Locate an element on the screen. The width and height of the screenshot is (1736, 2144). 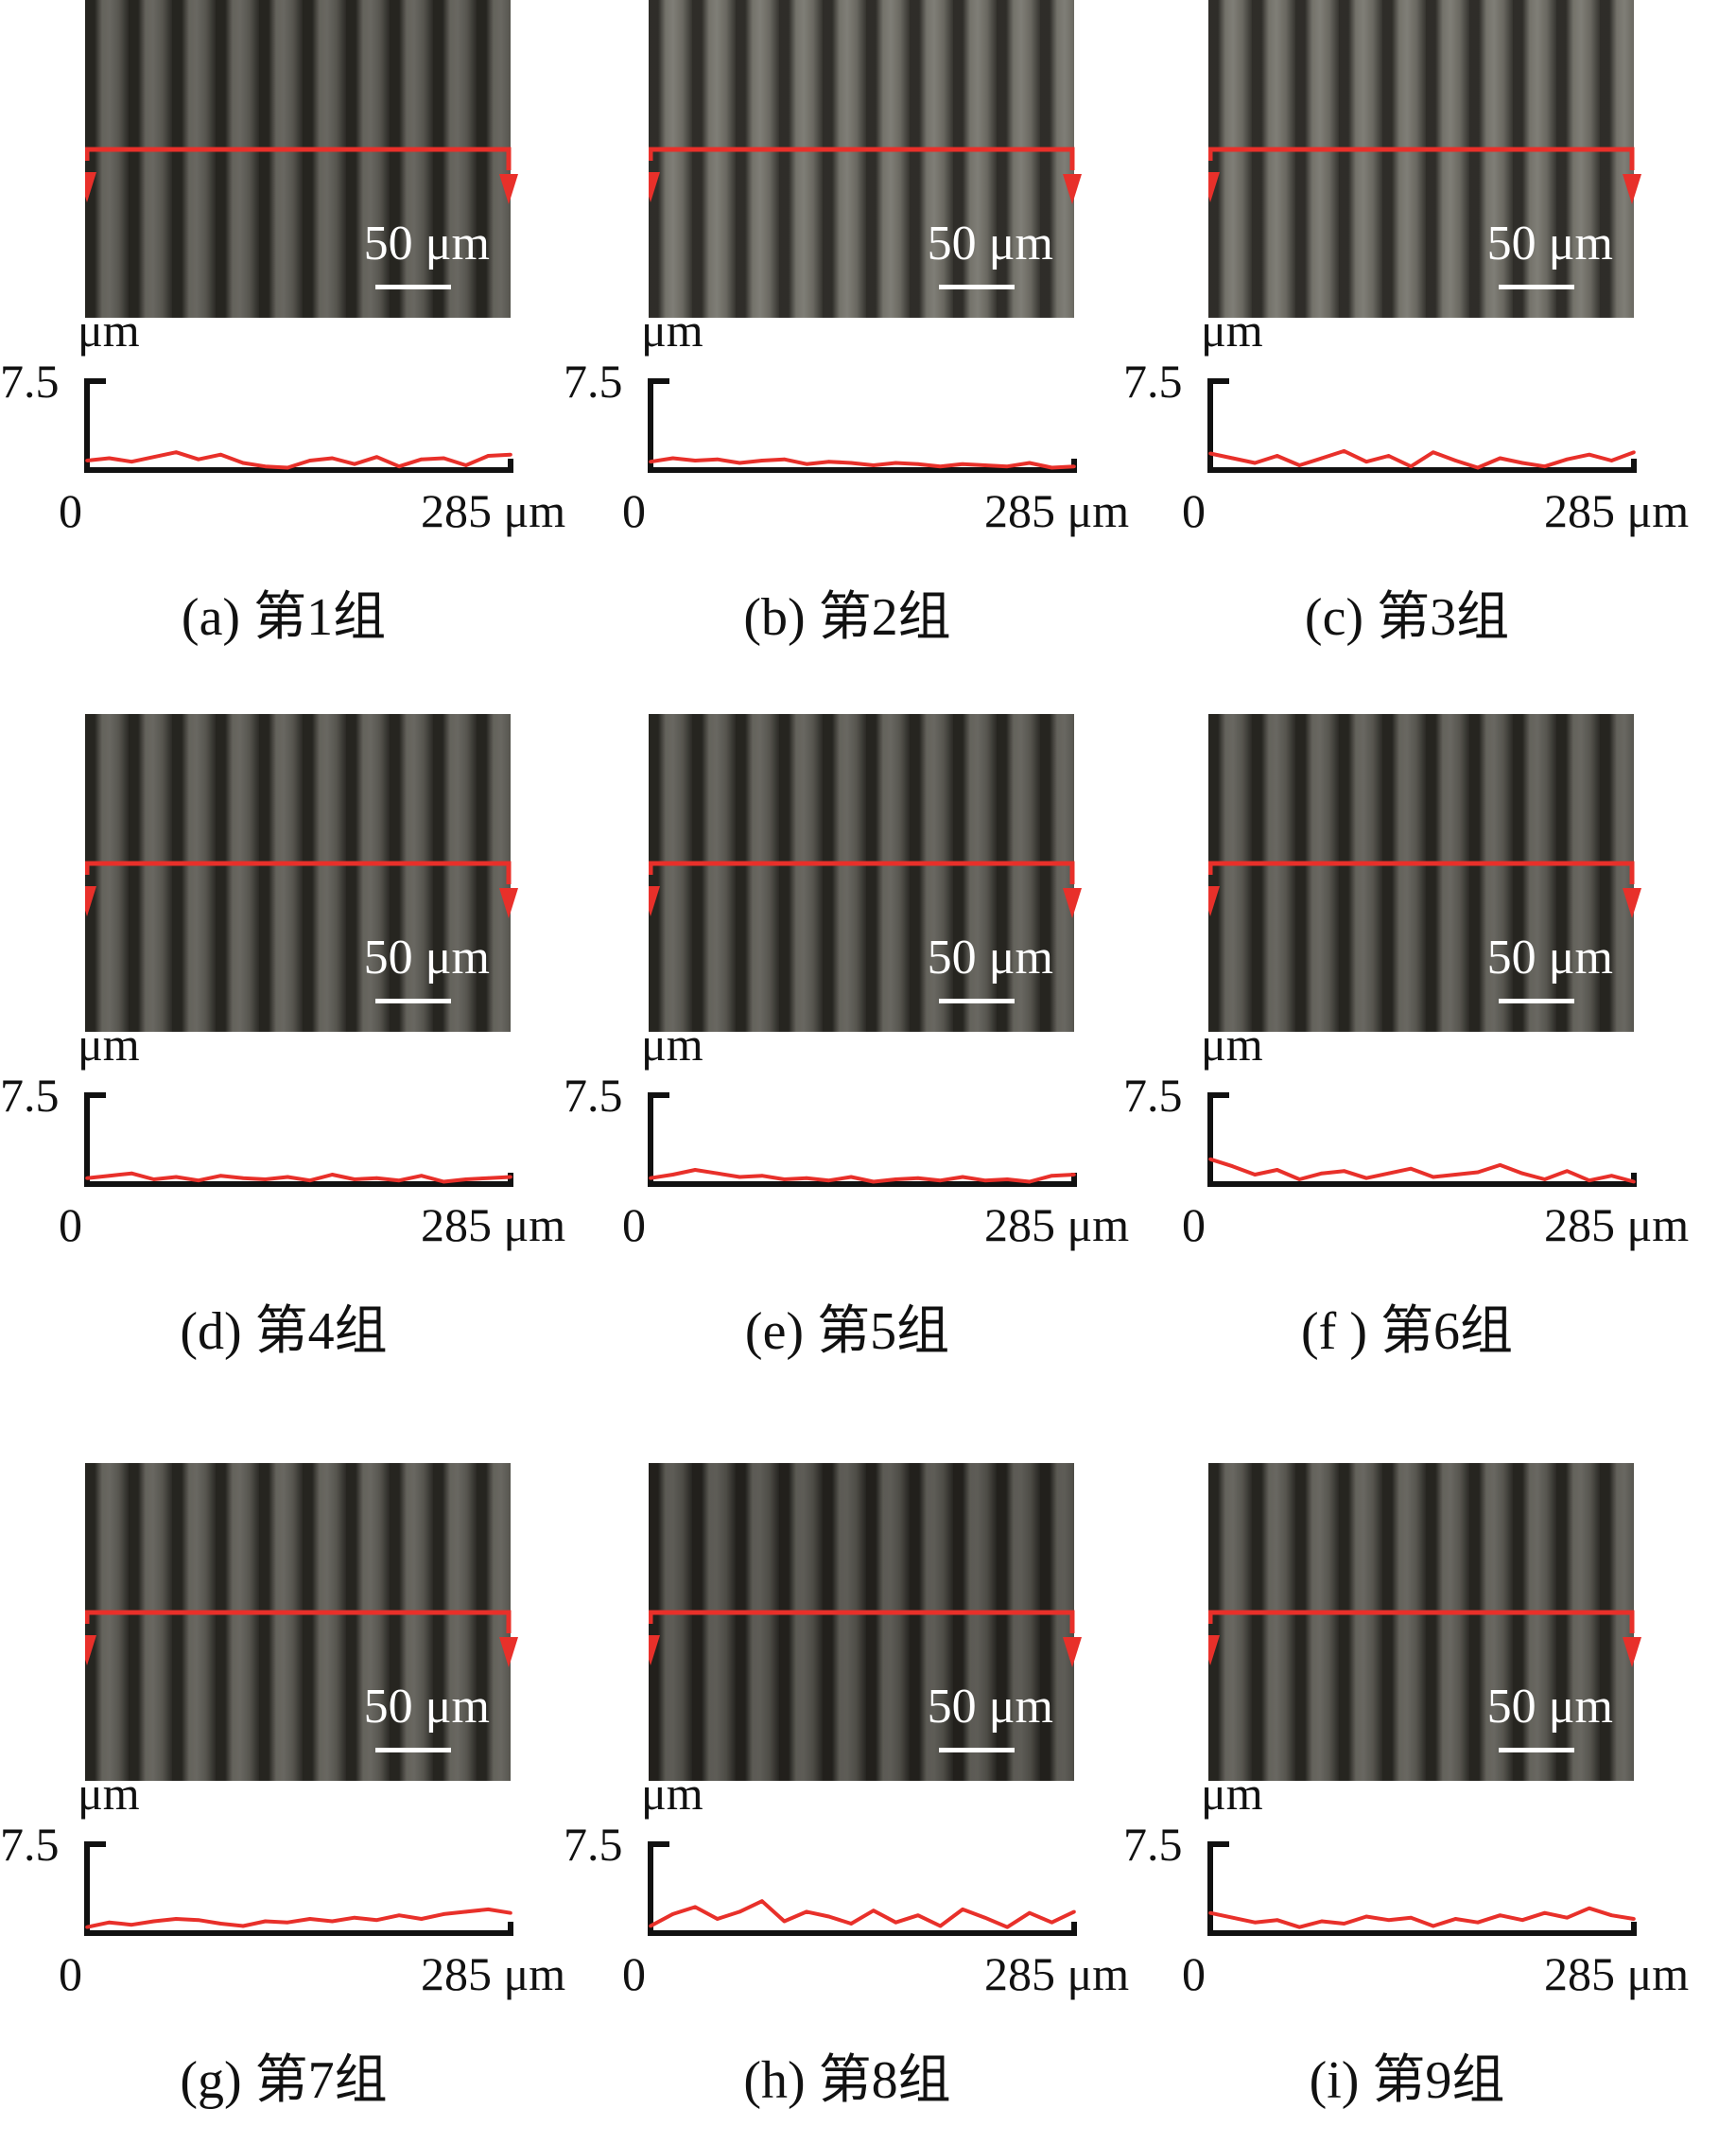
panel-b: 50 μm μm 7.5 0 285 μm (b) 第2组 is located at coordinates (847, 340).